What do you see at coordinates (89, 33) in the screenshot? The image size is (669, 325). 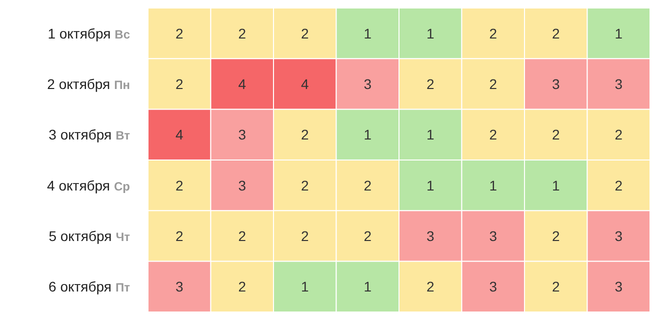 I see `y-tick-label: 1 октября Вс` at bounding box center [89, 33].